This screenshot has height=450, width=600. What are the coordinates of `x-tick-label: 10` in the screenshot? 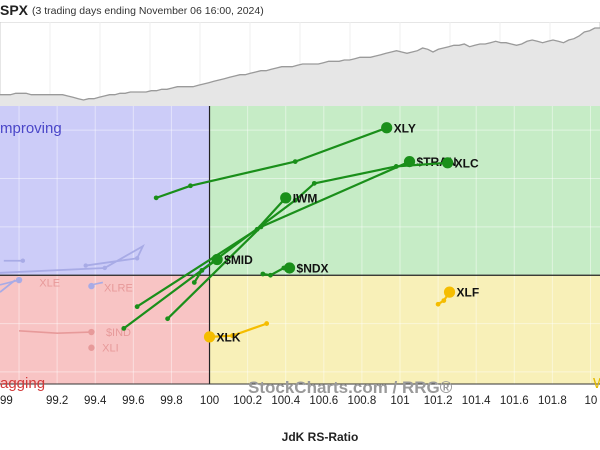 It's located at (590, 401).